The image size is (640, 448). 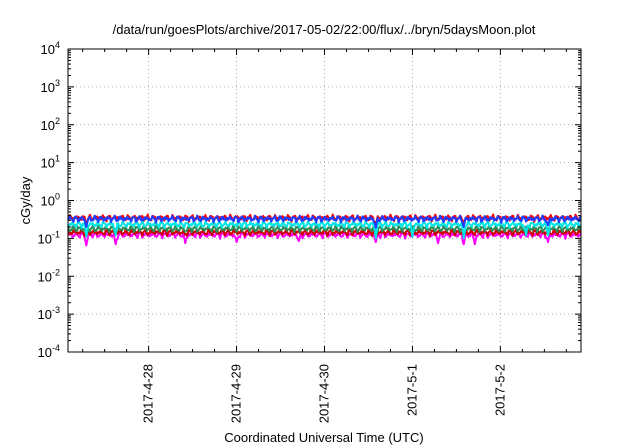 What do you see at coordinates (25, 200) in the screenshot?
I see `y-axis-label: cGy/day` at bounding box center [25, 200].